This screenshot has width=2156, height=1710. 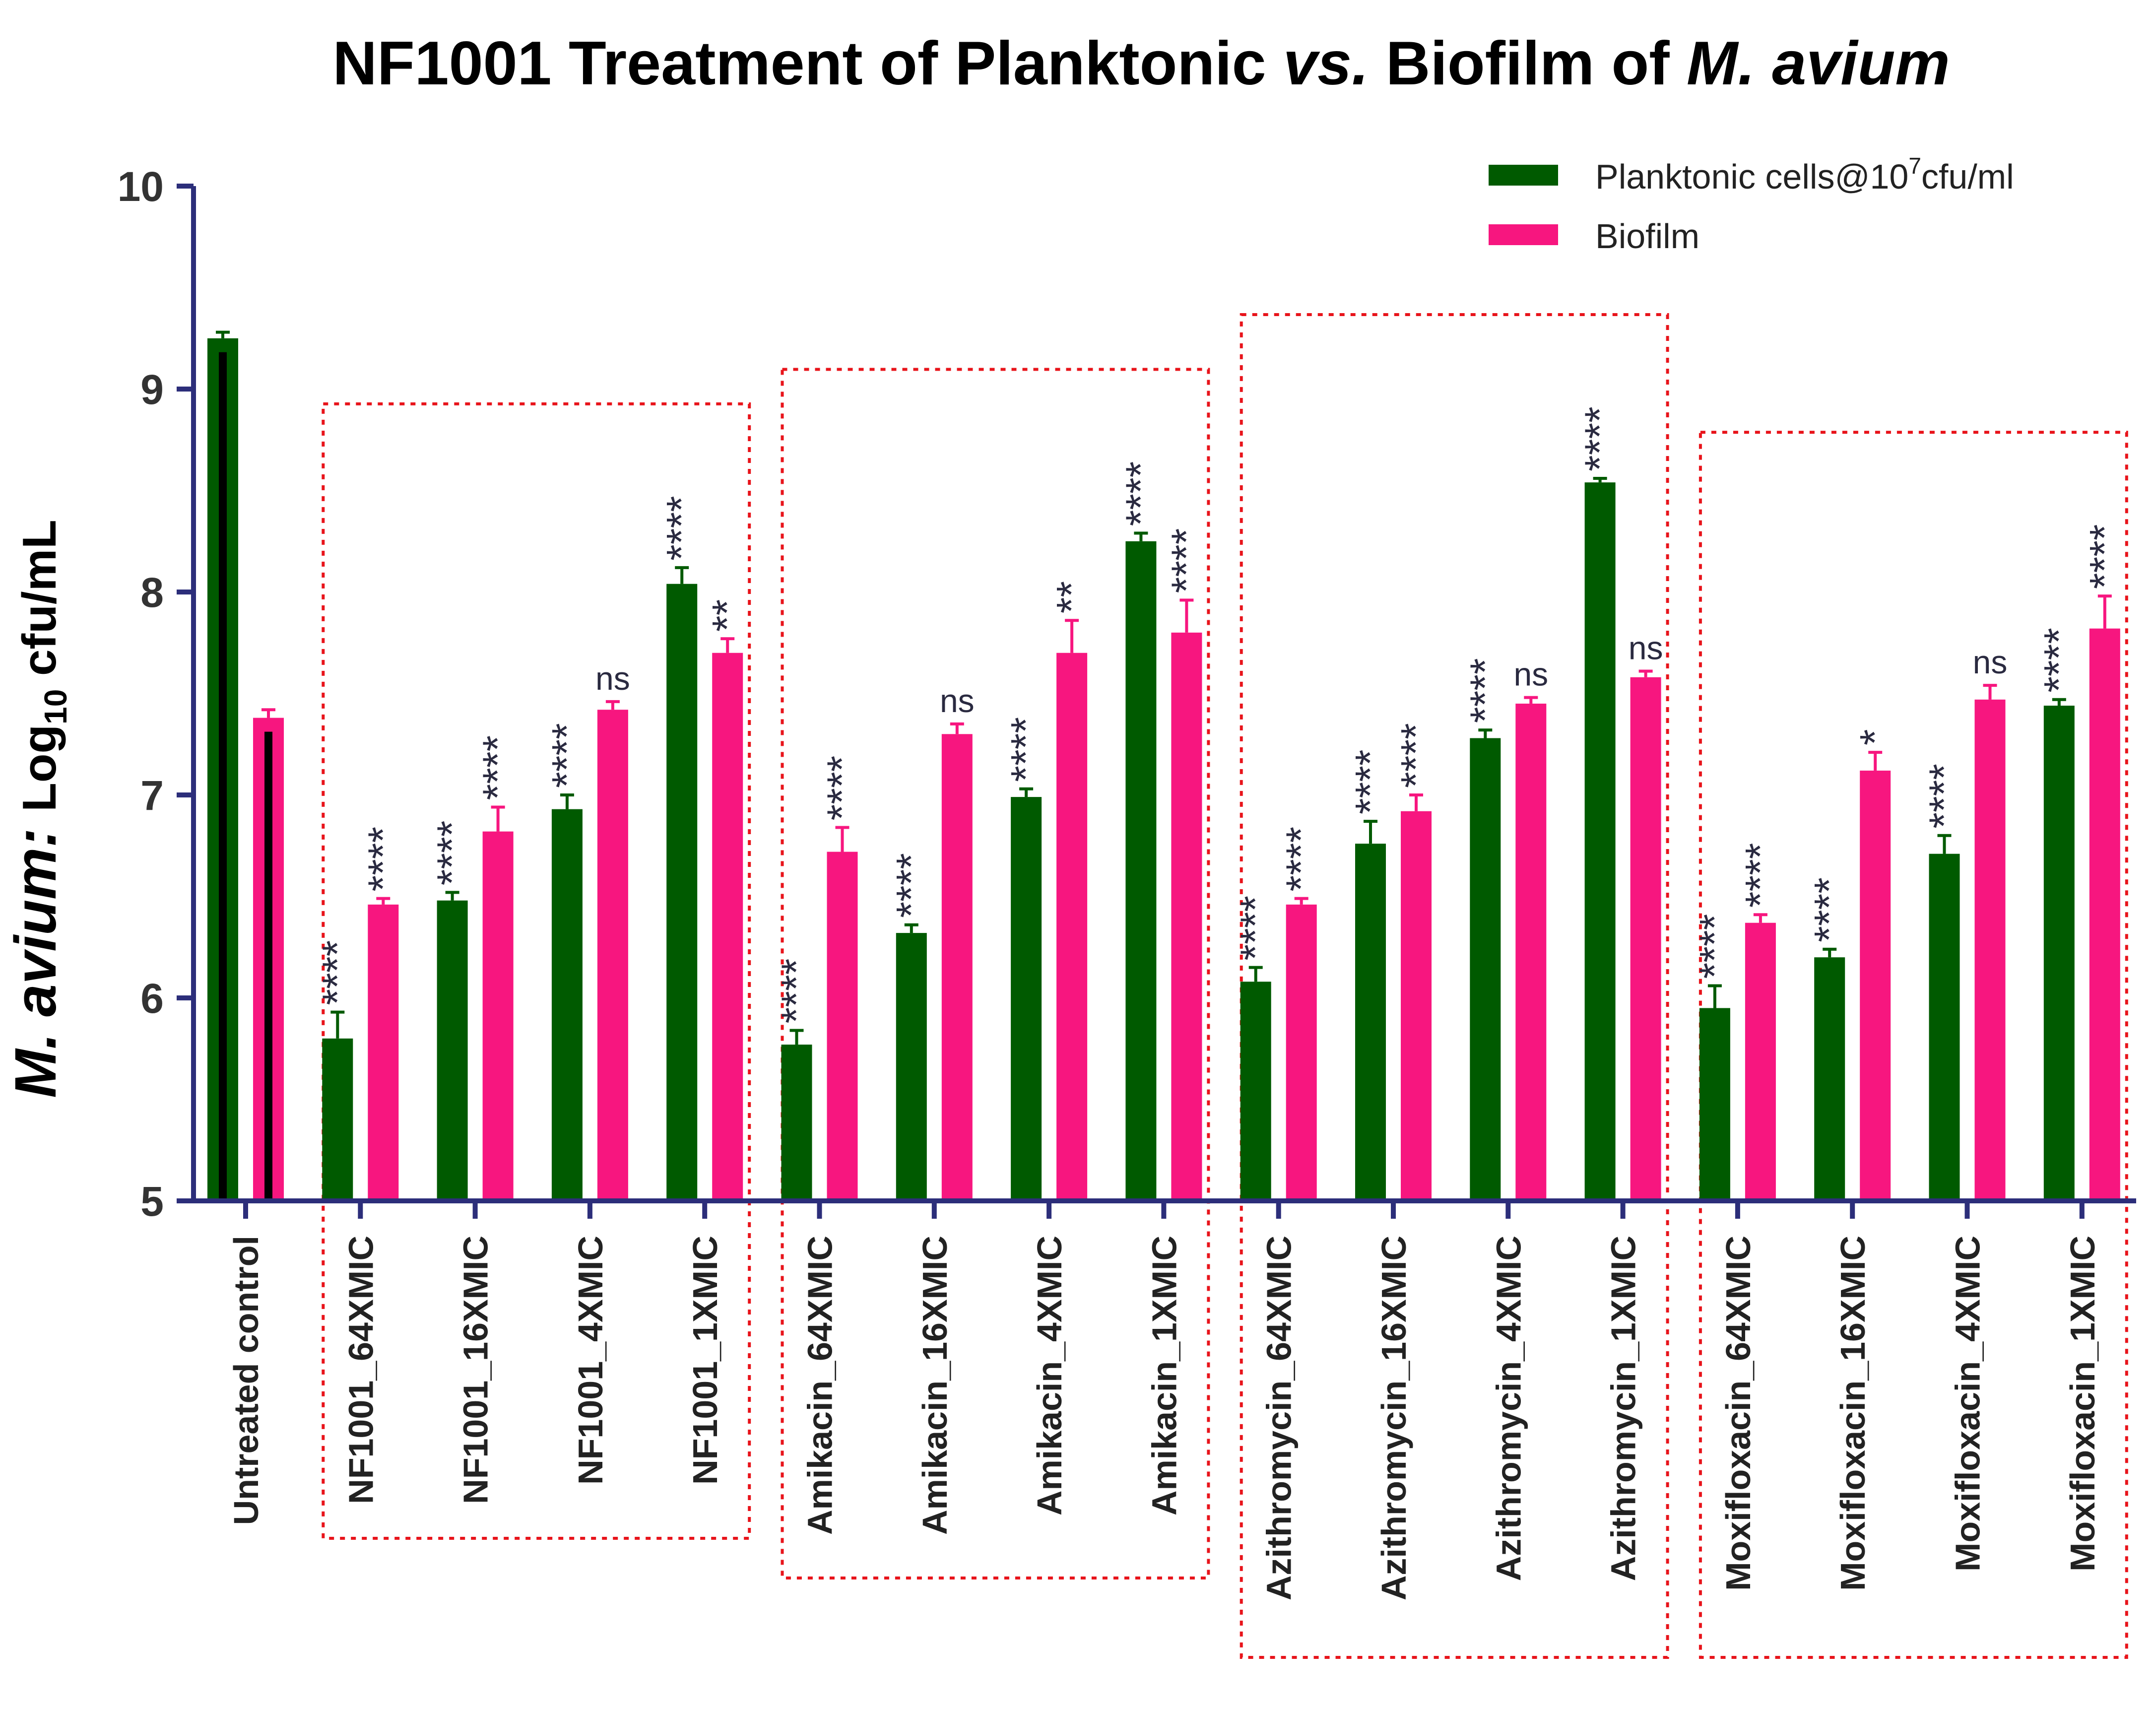 What do you see at coordinates (1484, 690) in the screenshot?
I see `sig-planktonic-11: ****` at bounding box center [1484, 690].